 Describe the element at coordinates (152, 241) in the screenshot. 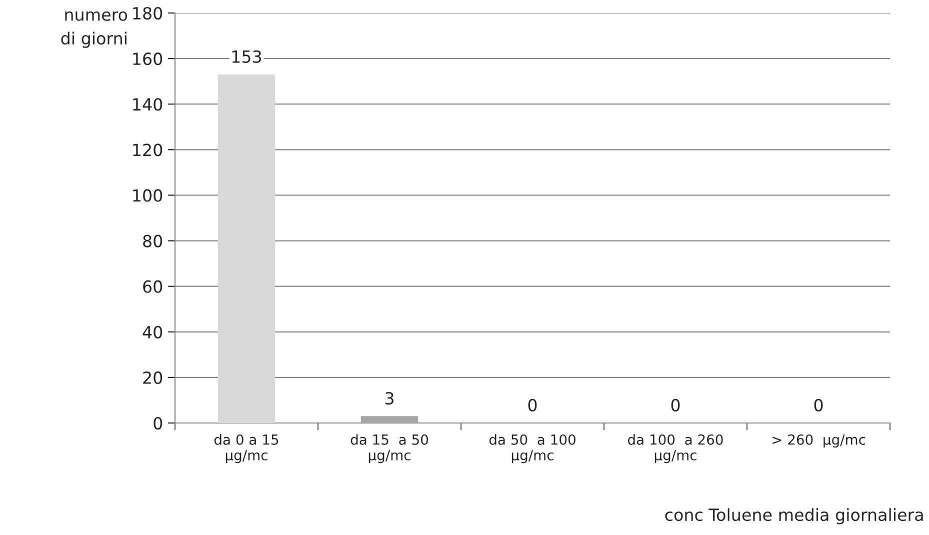

I see `y-tick-label: 80` at that location.